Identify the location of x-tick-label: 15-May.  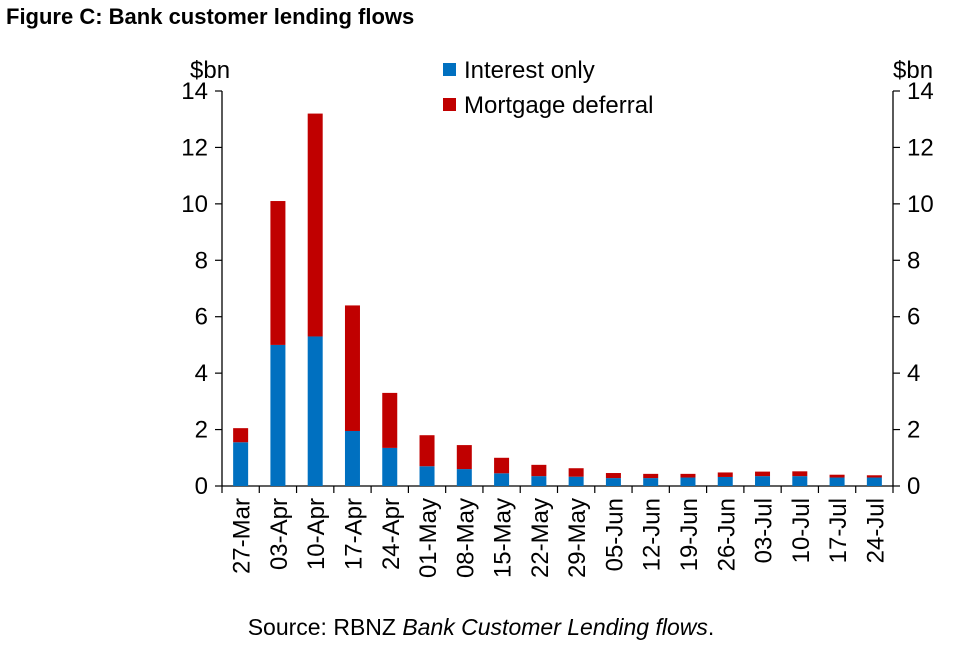
(503, 538).